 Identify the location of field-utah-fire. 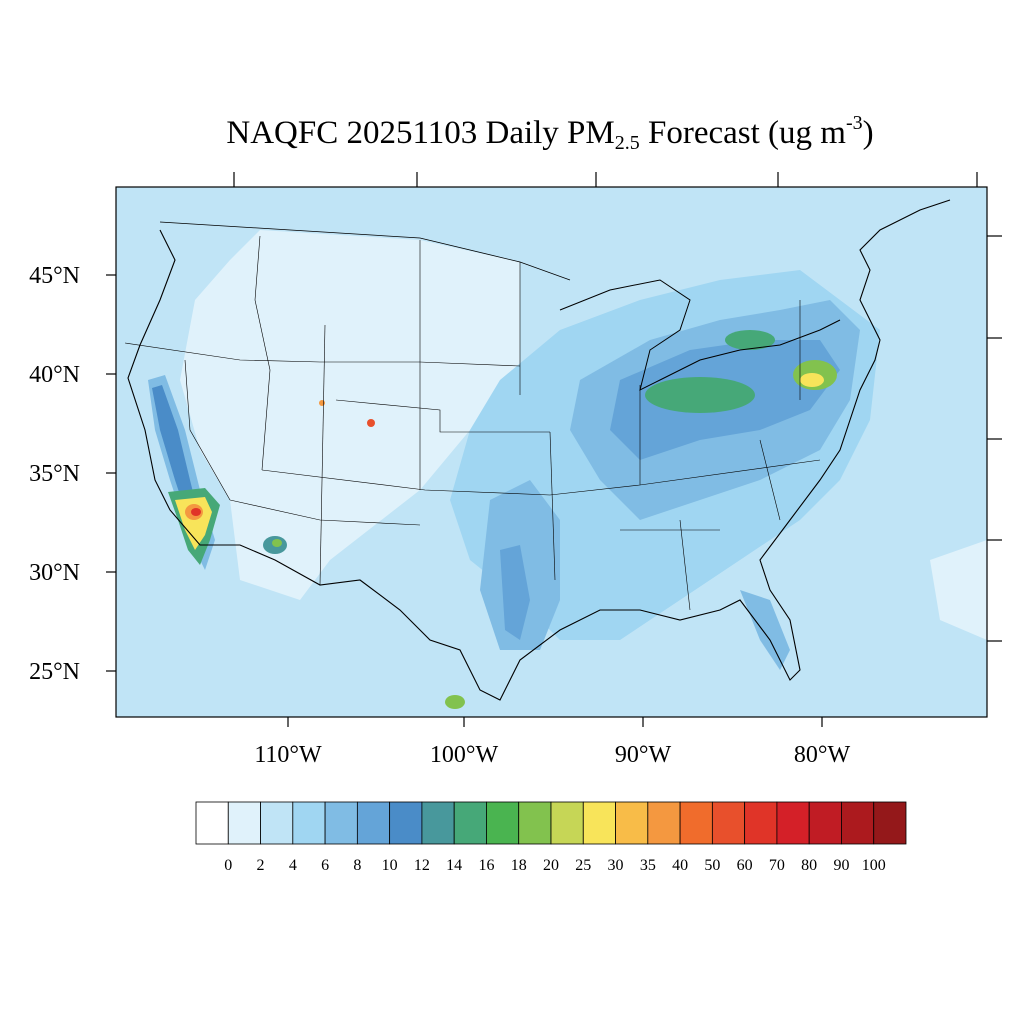
(322, 403).